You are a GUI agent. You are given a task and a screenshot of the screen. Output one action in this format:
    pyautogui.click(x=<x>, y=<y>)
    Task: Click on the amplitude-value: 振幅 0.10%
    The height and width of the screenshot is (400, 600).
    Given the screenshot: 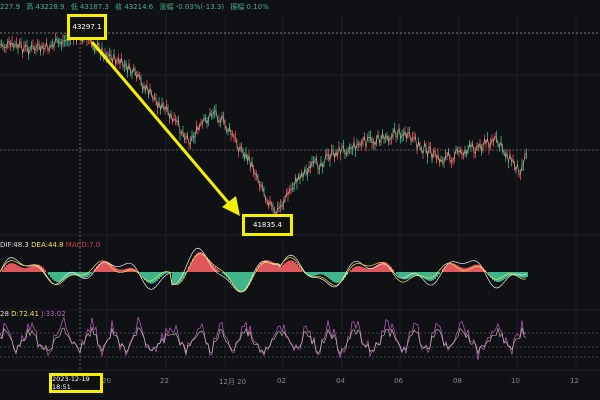 What is the action you would take?
    pyautogui.click(x=249, y=7)
    